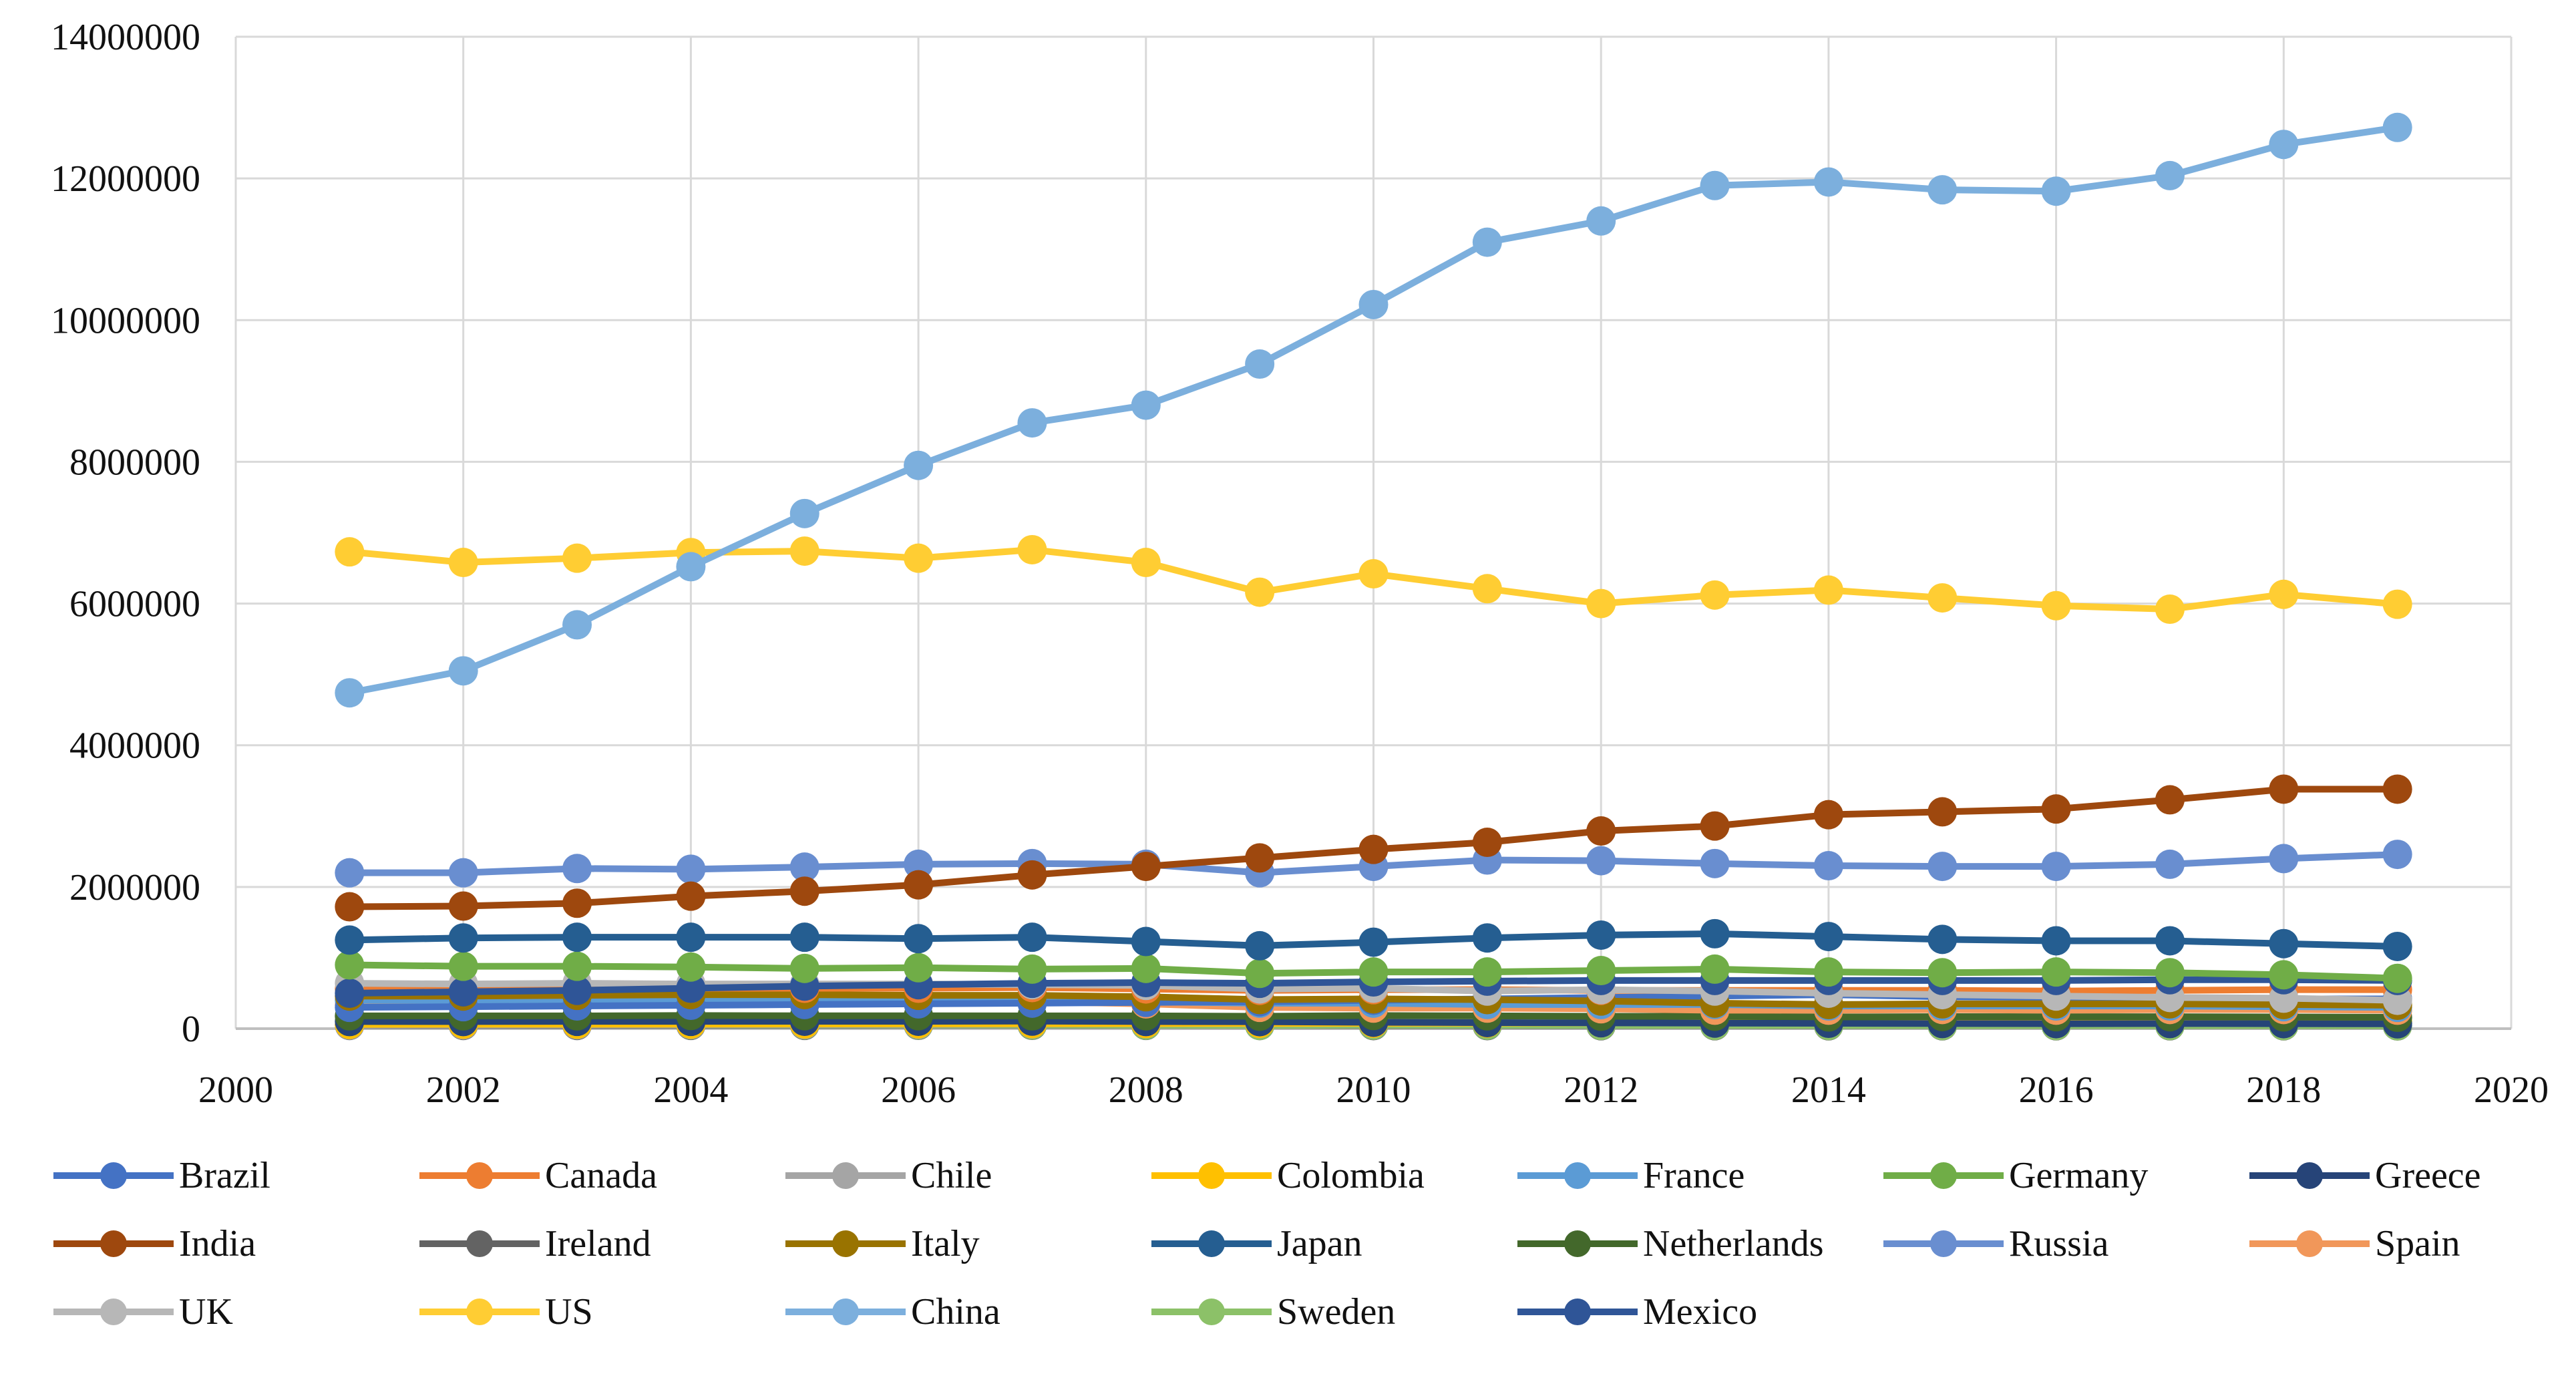 The width and height of the screenshot is (2576, 1384). Describe the element at coordinates (1146, 1090) in the screenshot. I see `x-tick-label: 2008` at that location.